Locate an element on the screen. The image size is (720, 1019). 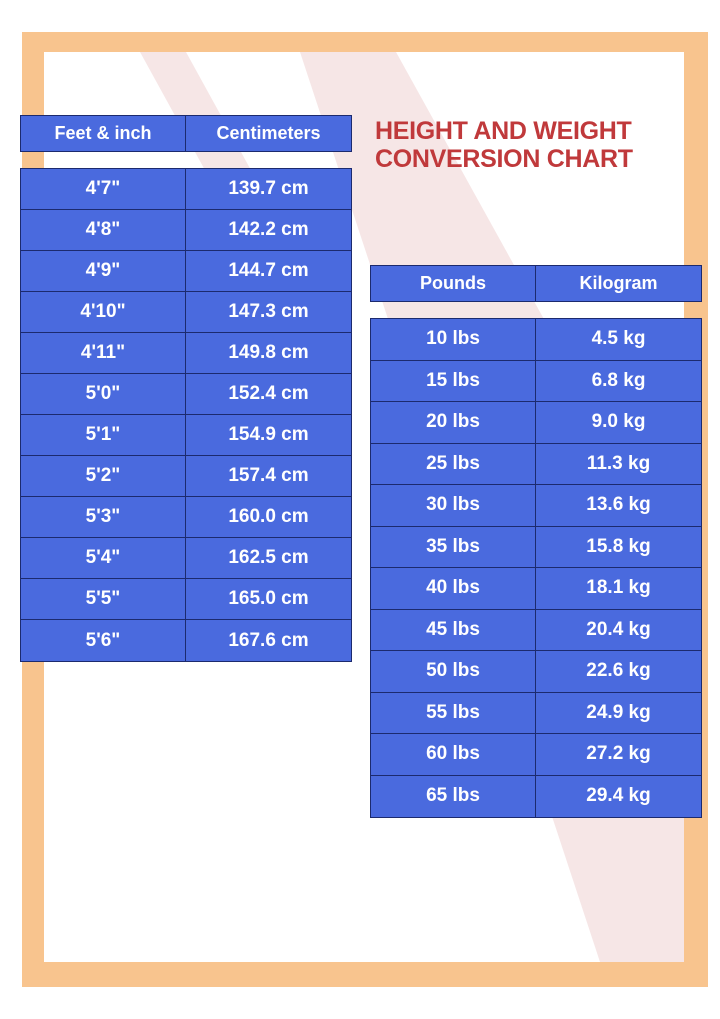
table-cell: 10 lbs is located at coordinates (453, 339).